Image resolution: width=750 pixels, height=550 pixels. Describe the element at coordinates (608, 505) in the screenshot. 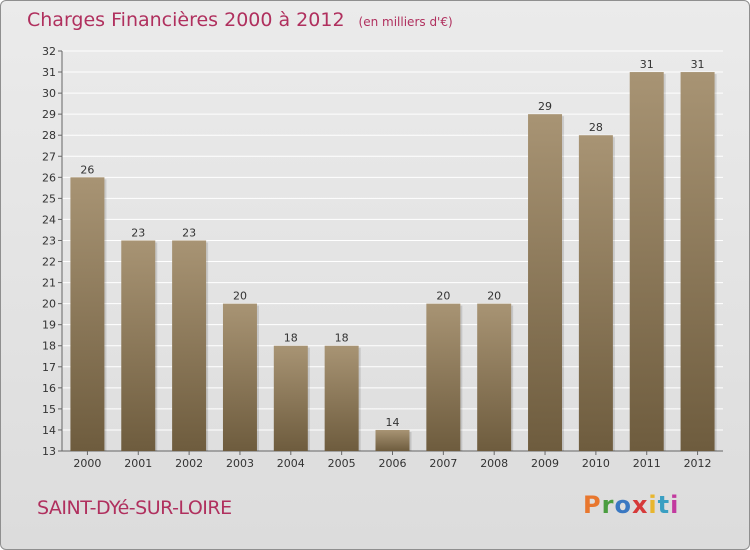

I see `logo-letter: r` at that location.